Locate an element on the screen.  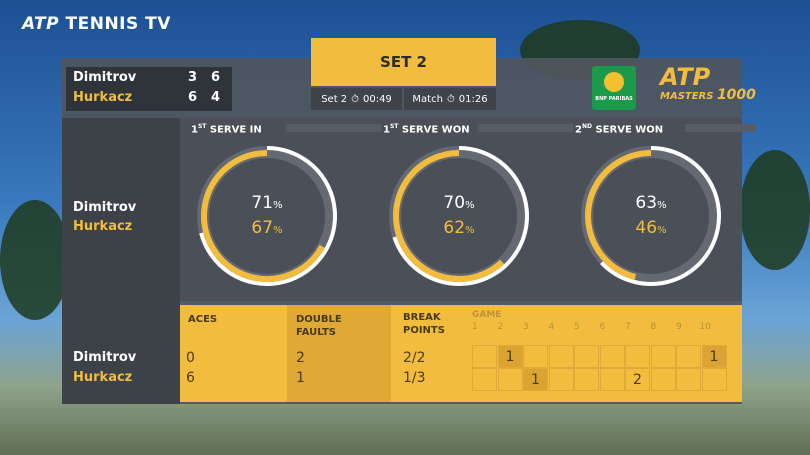
atp-masters-1000-logo: ATP MASTERS 1000 is located at coordinates (708, 83).